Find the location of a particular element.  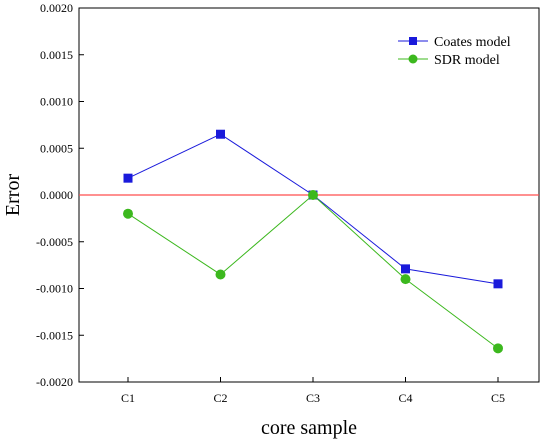

legend: Coates model SDR model is located at coordinates (454, 51).